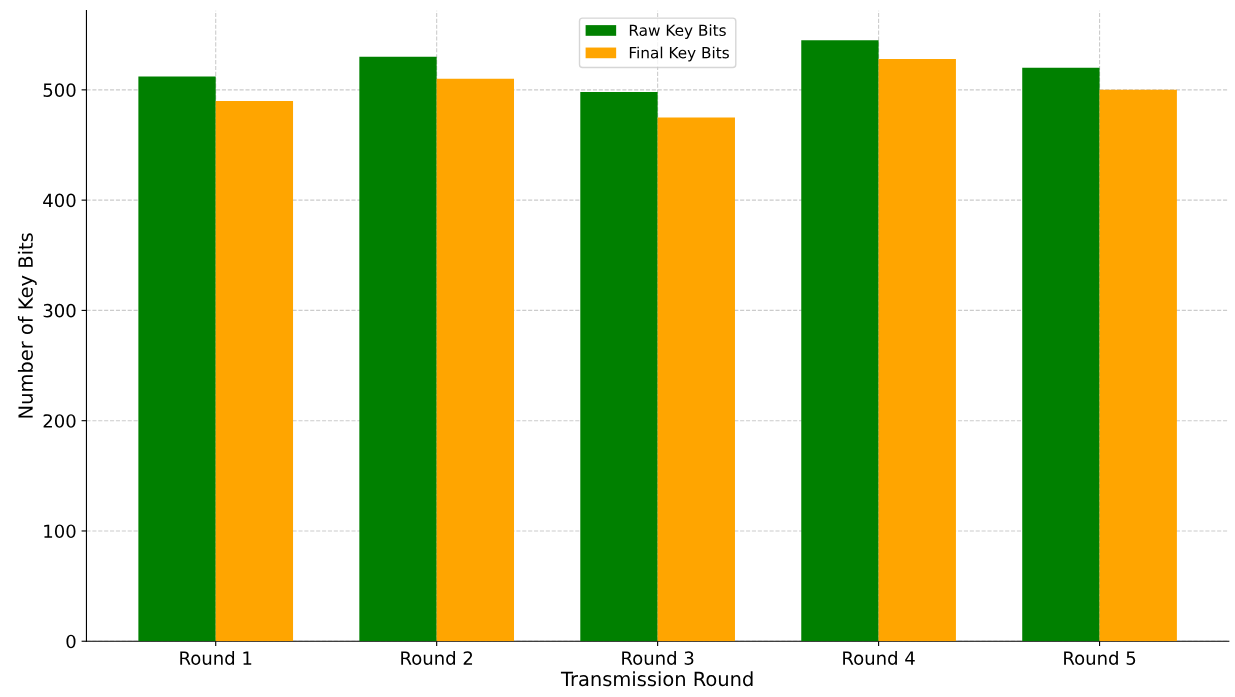  I want to click on legend-label: Raw Key Bits, so click(677, 31).